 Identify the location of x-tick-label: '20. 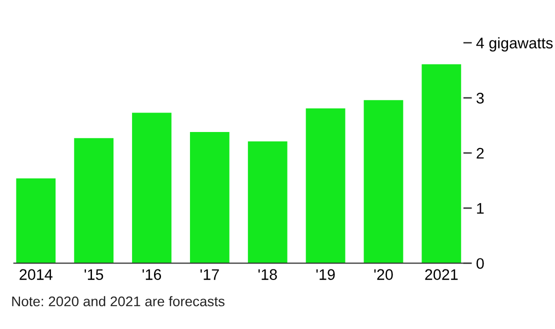
(383, 274).